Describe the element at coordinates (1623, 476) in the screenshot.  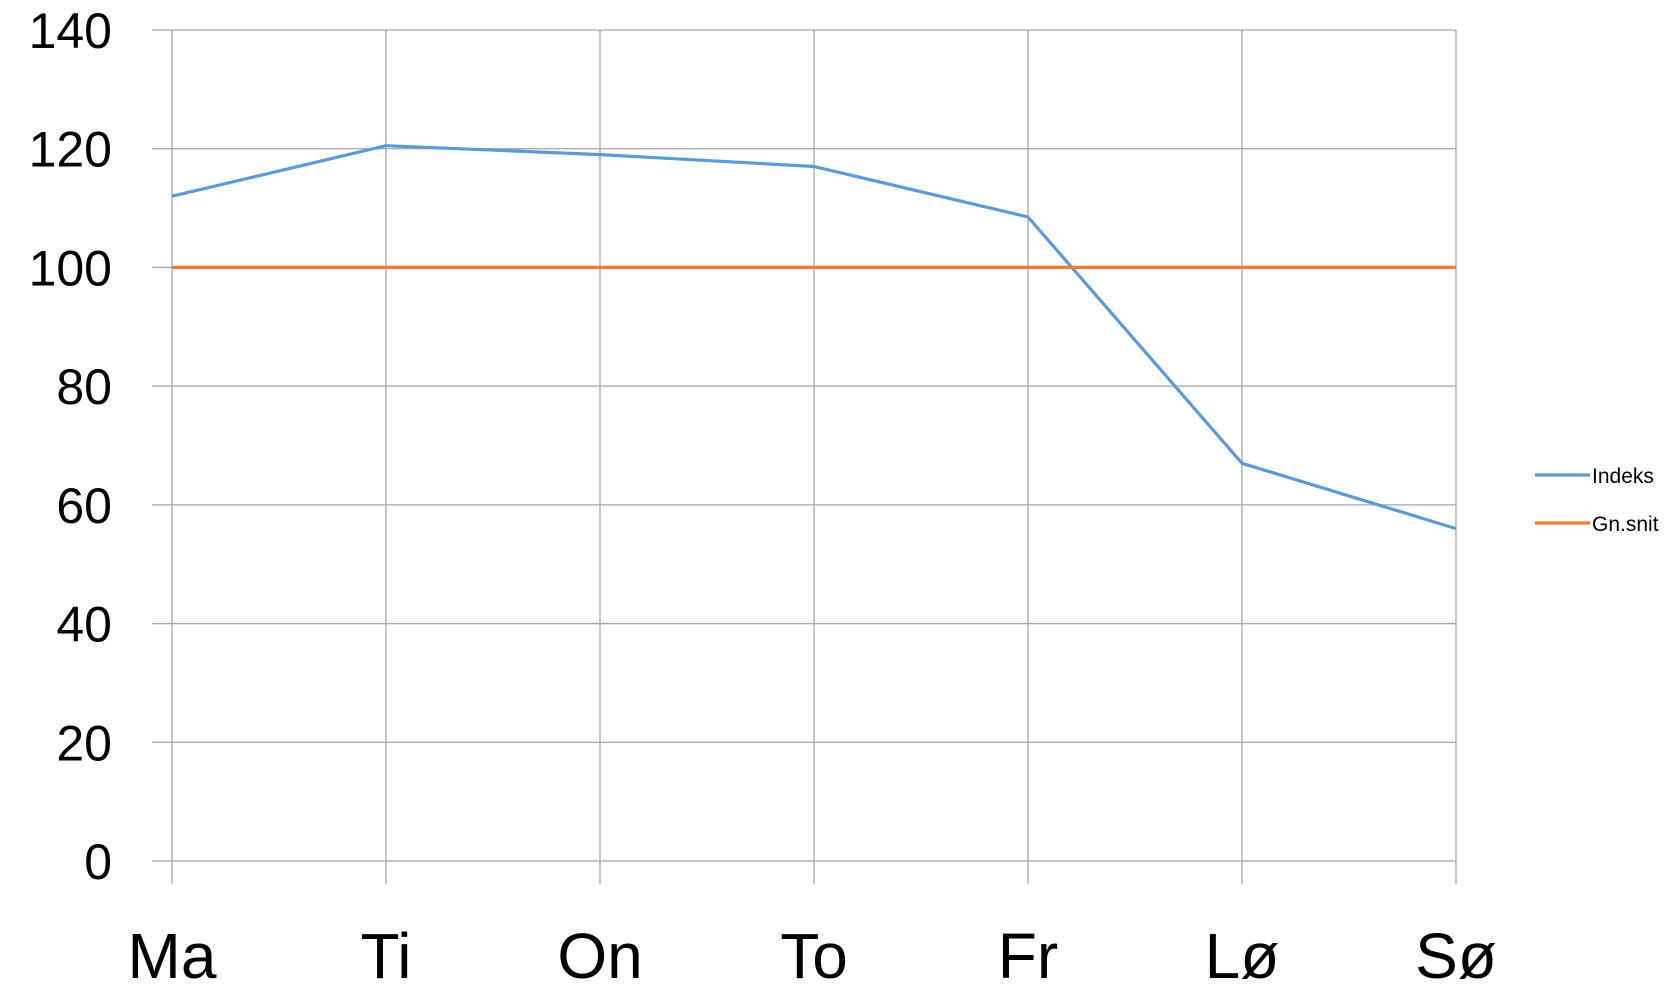
I see `legend-label: Indeks` at that location.